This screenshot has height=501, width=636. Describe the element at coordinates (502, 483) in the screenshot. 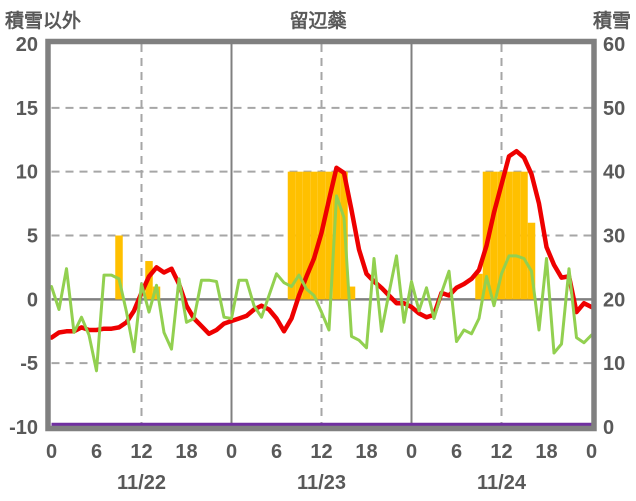

I see `x-day-label: 11/24` at that location.